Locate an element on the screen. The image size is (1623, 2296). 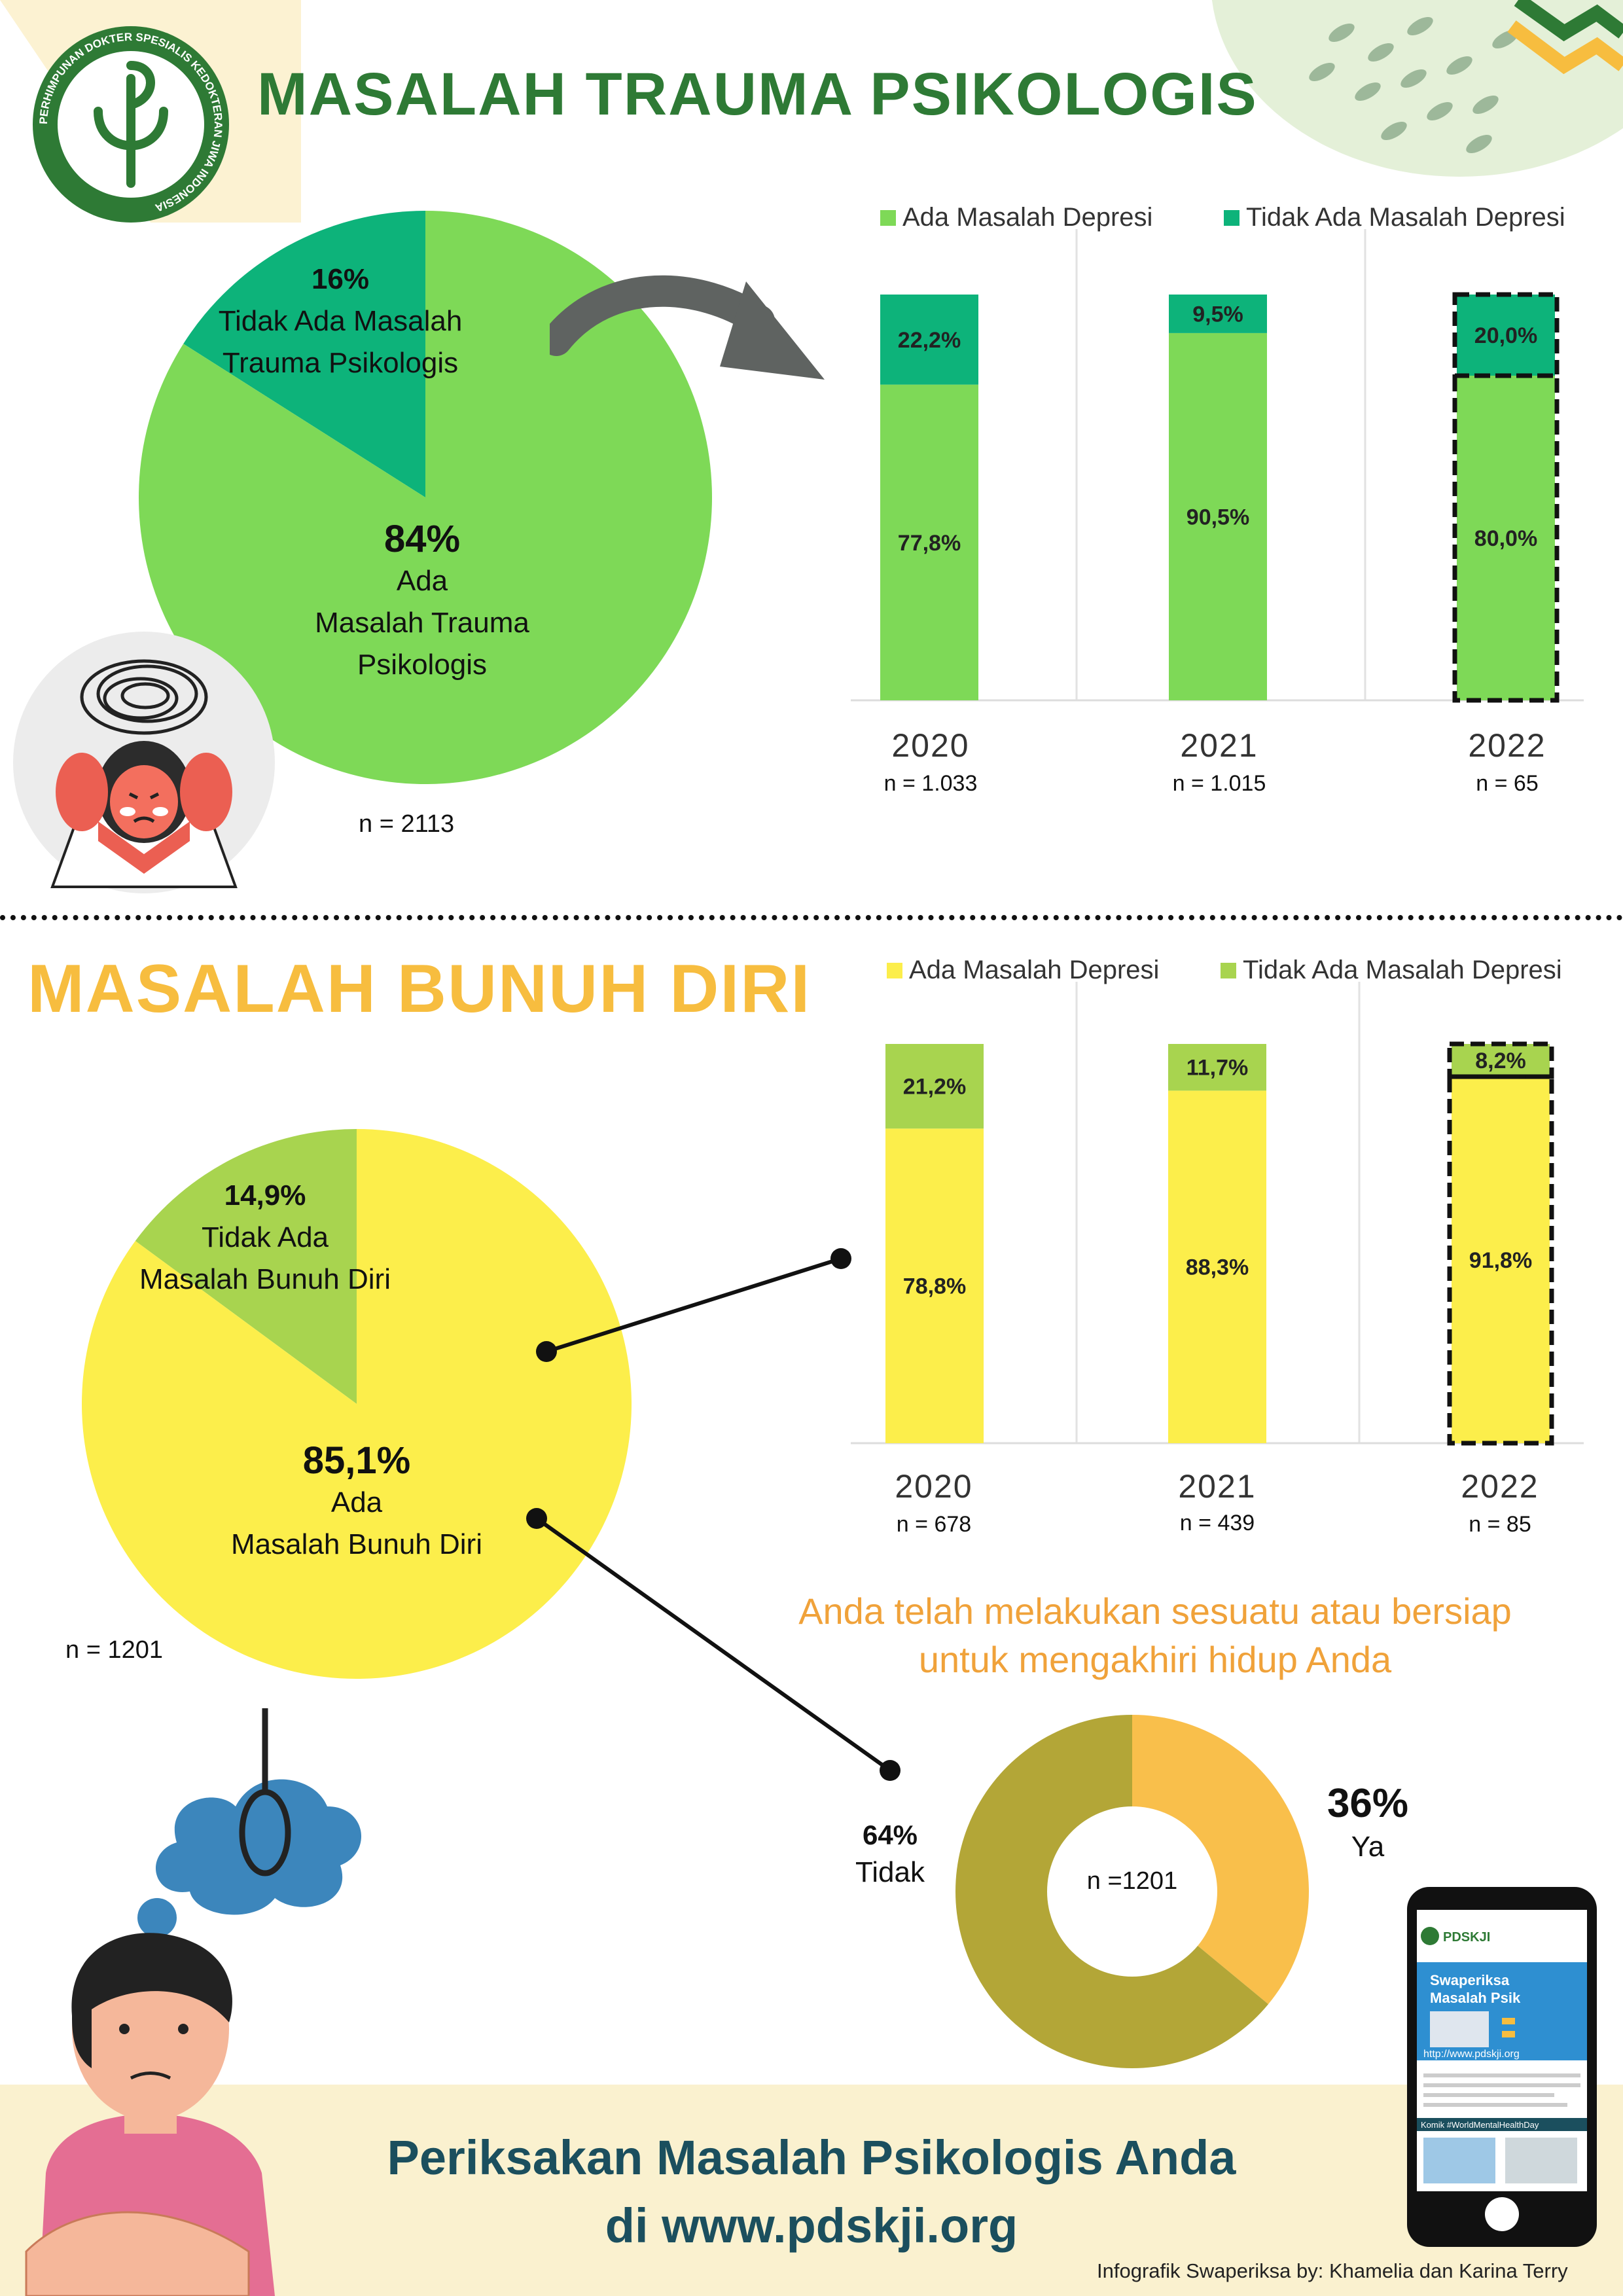
legend-label-ada: Ada Masalah Depresi is located at coordinates (1027, 217).